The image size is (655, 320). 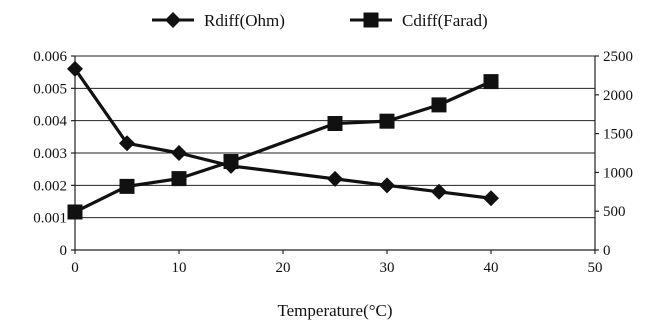 What do you see at coordinates (445, 20) in the screenshot?
I see `legend-label: Cdiff(Farad)` at bounding box center [445, 20].